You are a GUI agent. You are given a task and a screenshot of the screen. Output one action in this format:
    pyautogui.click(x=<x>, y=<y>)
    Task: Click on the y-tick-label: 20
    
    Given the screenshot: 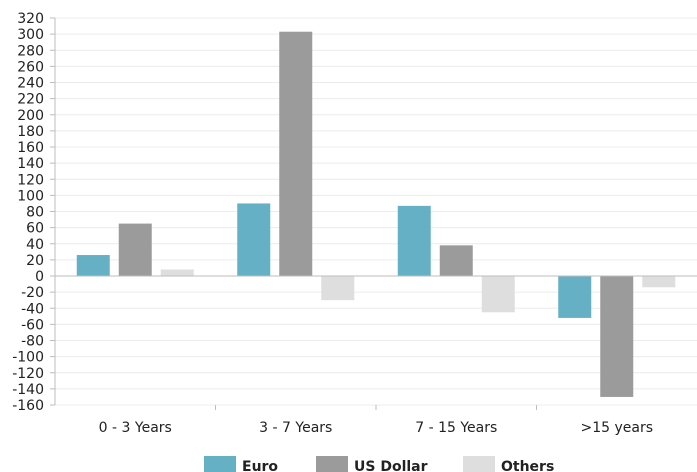 What is the action you would take?
    pyautogui.click(x=35, y=261)
    